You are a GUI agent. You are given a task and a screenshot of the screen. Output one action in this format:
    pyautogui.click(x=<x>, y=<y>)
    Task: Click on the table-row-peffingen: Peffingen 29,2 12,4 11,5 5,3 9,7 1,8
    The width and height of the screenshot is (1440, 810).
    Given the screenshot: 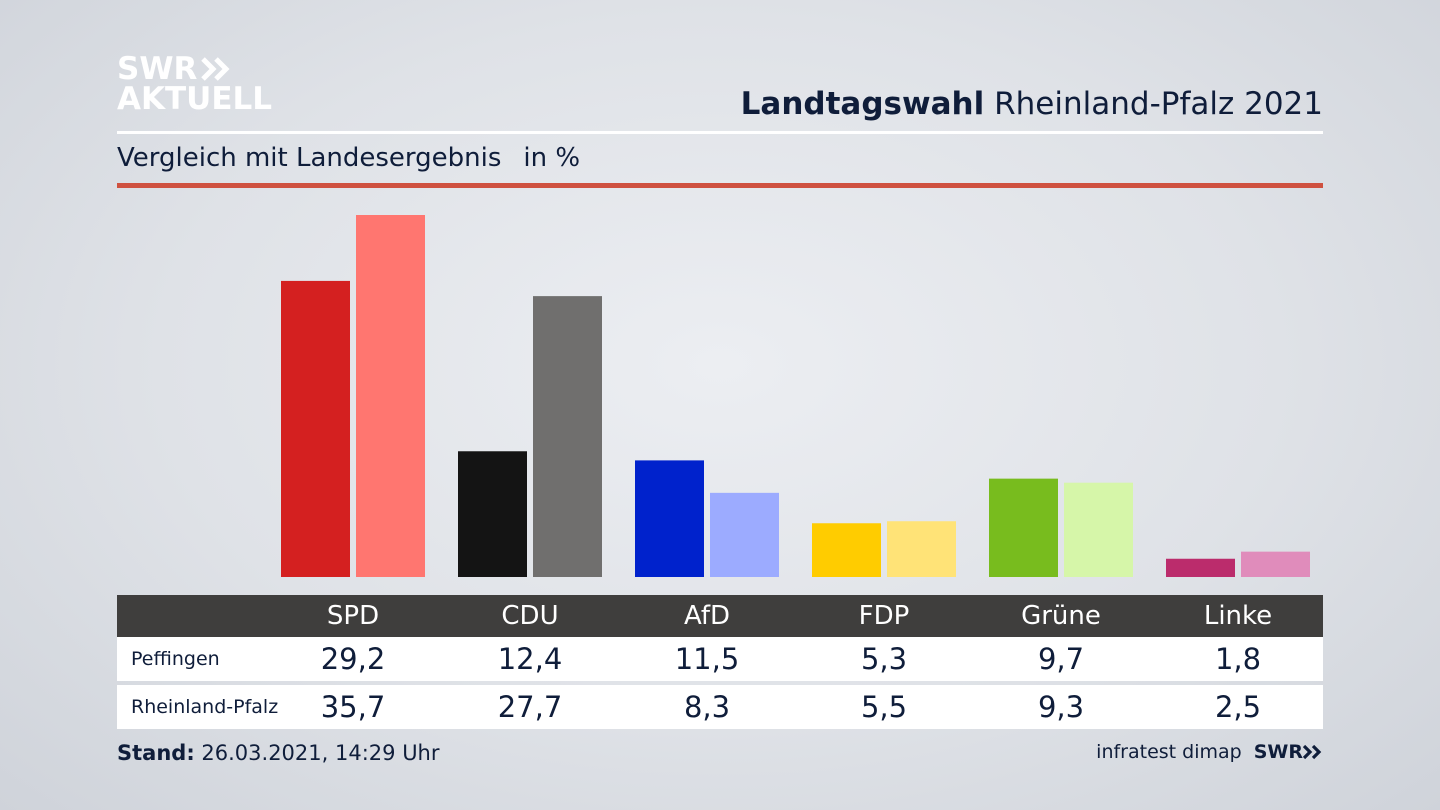 What is the action you would take?
    pyautogui.click(x=720, y=659)
    